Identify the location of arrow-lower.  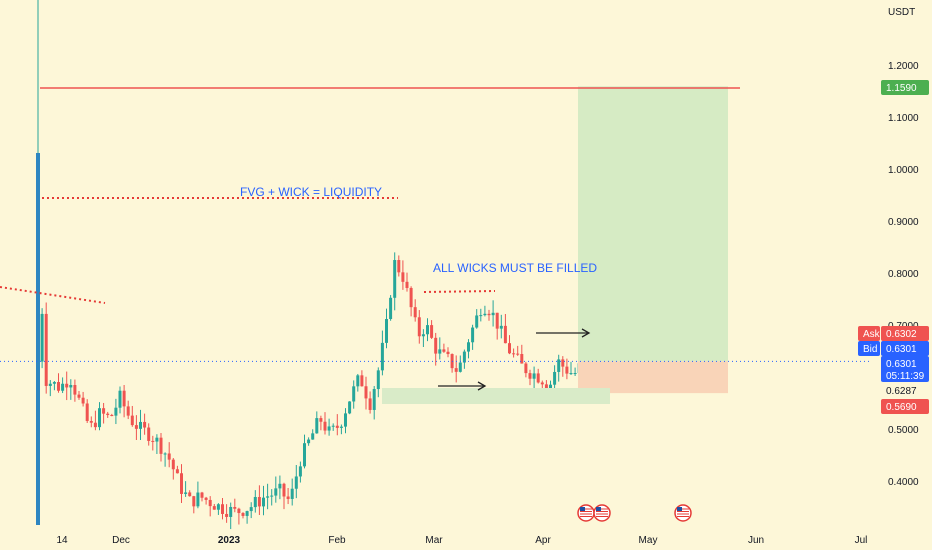
(462, 386).